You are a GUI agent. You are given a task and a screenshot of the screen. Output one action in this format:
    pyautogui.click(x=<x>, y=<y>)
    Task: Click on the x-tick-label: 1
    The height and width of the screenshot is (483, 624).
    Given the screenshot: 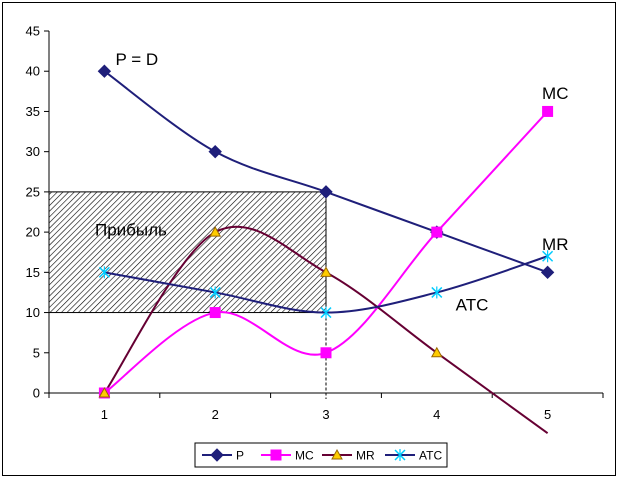 What is the action you would take?
    pyautogui.click(x=104, y=414)
    